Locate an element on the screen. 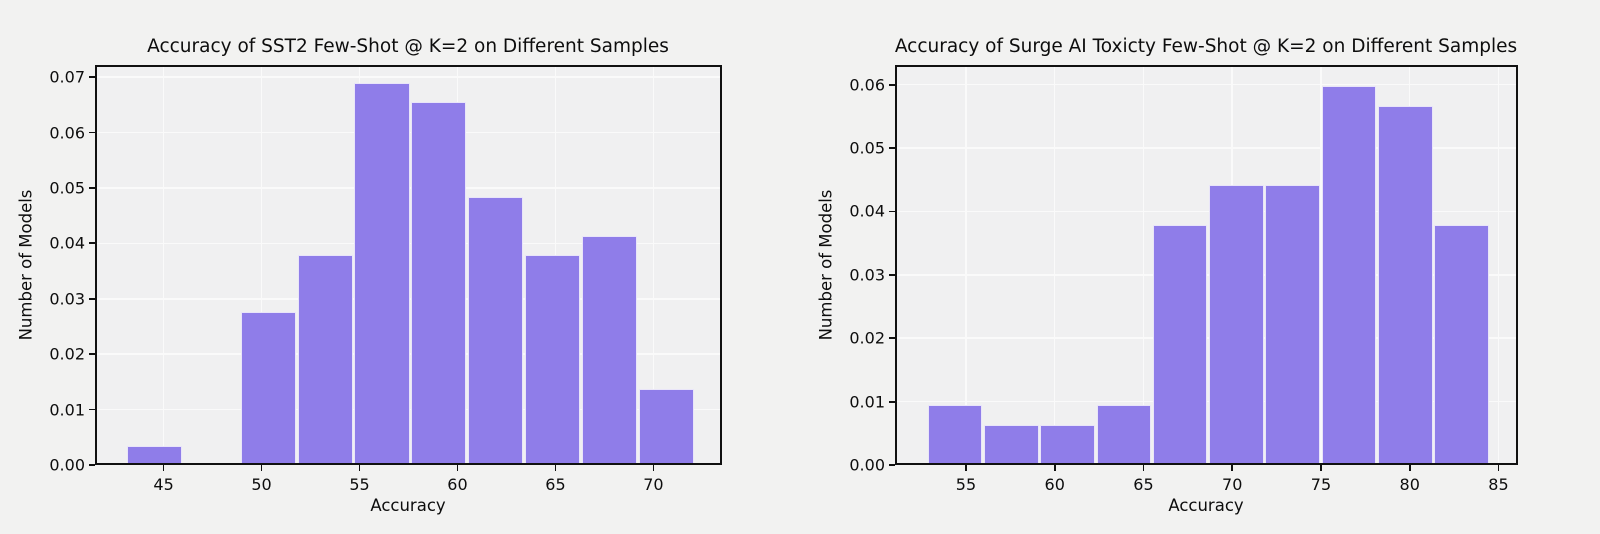 The image size is (1600, 534). x-tick-label: 45 is located at coordinates (163, 484).